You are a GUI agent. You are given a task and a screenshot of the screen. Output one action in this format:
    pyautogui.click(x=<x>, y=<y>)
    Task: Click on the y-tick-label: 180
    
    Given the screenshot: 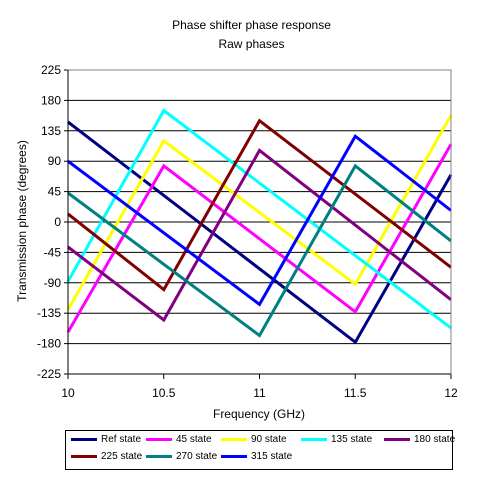 What is the action you would take?
    pyautogui.click(x=51, y=100)
    